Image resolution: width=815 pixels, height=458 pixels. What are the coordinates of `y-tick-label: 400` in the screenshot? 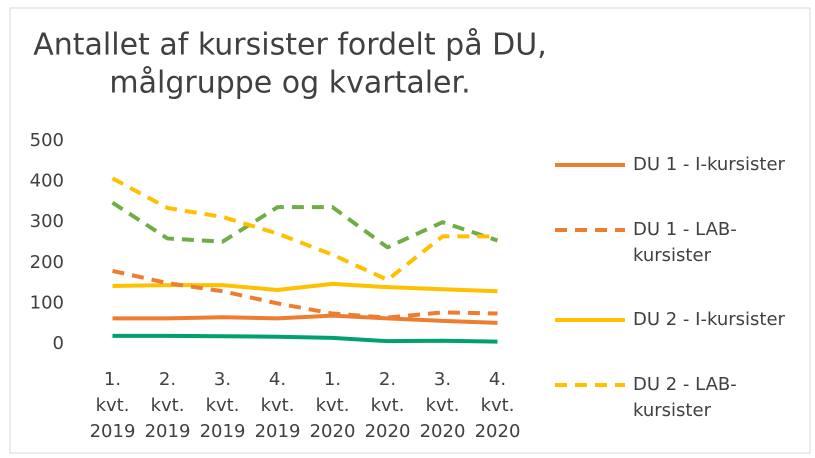 It's located at (47, 181).